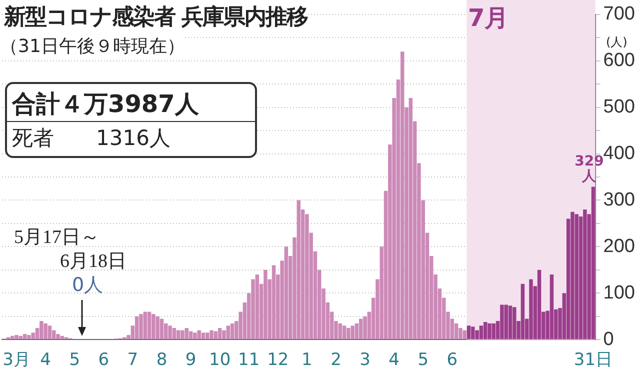 Image resolution: width=640 pixels, height=376 pixels. I want to click on x-tick-label: 10, so click(220, 360).